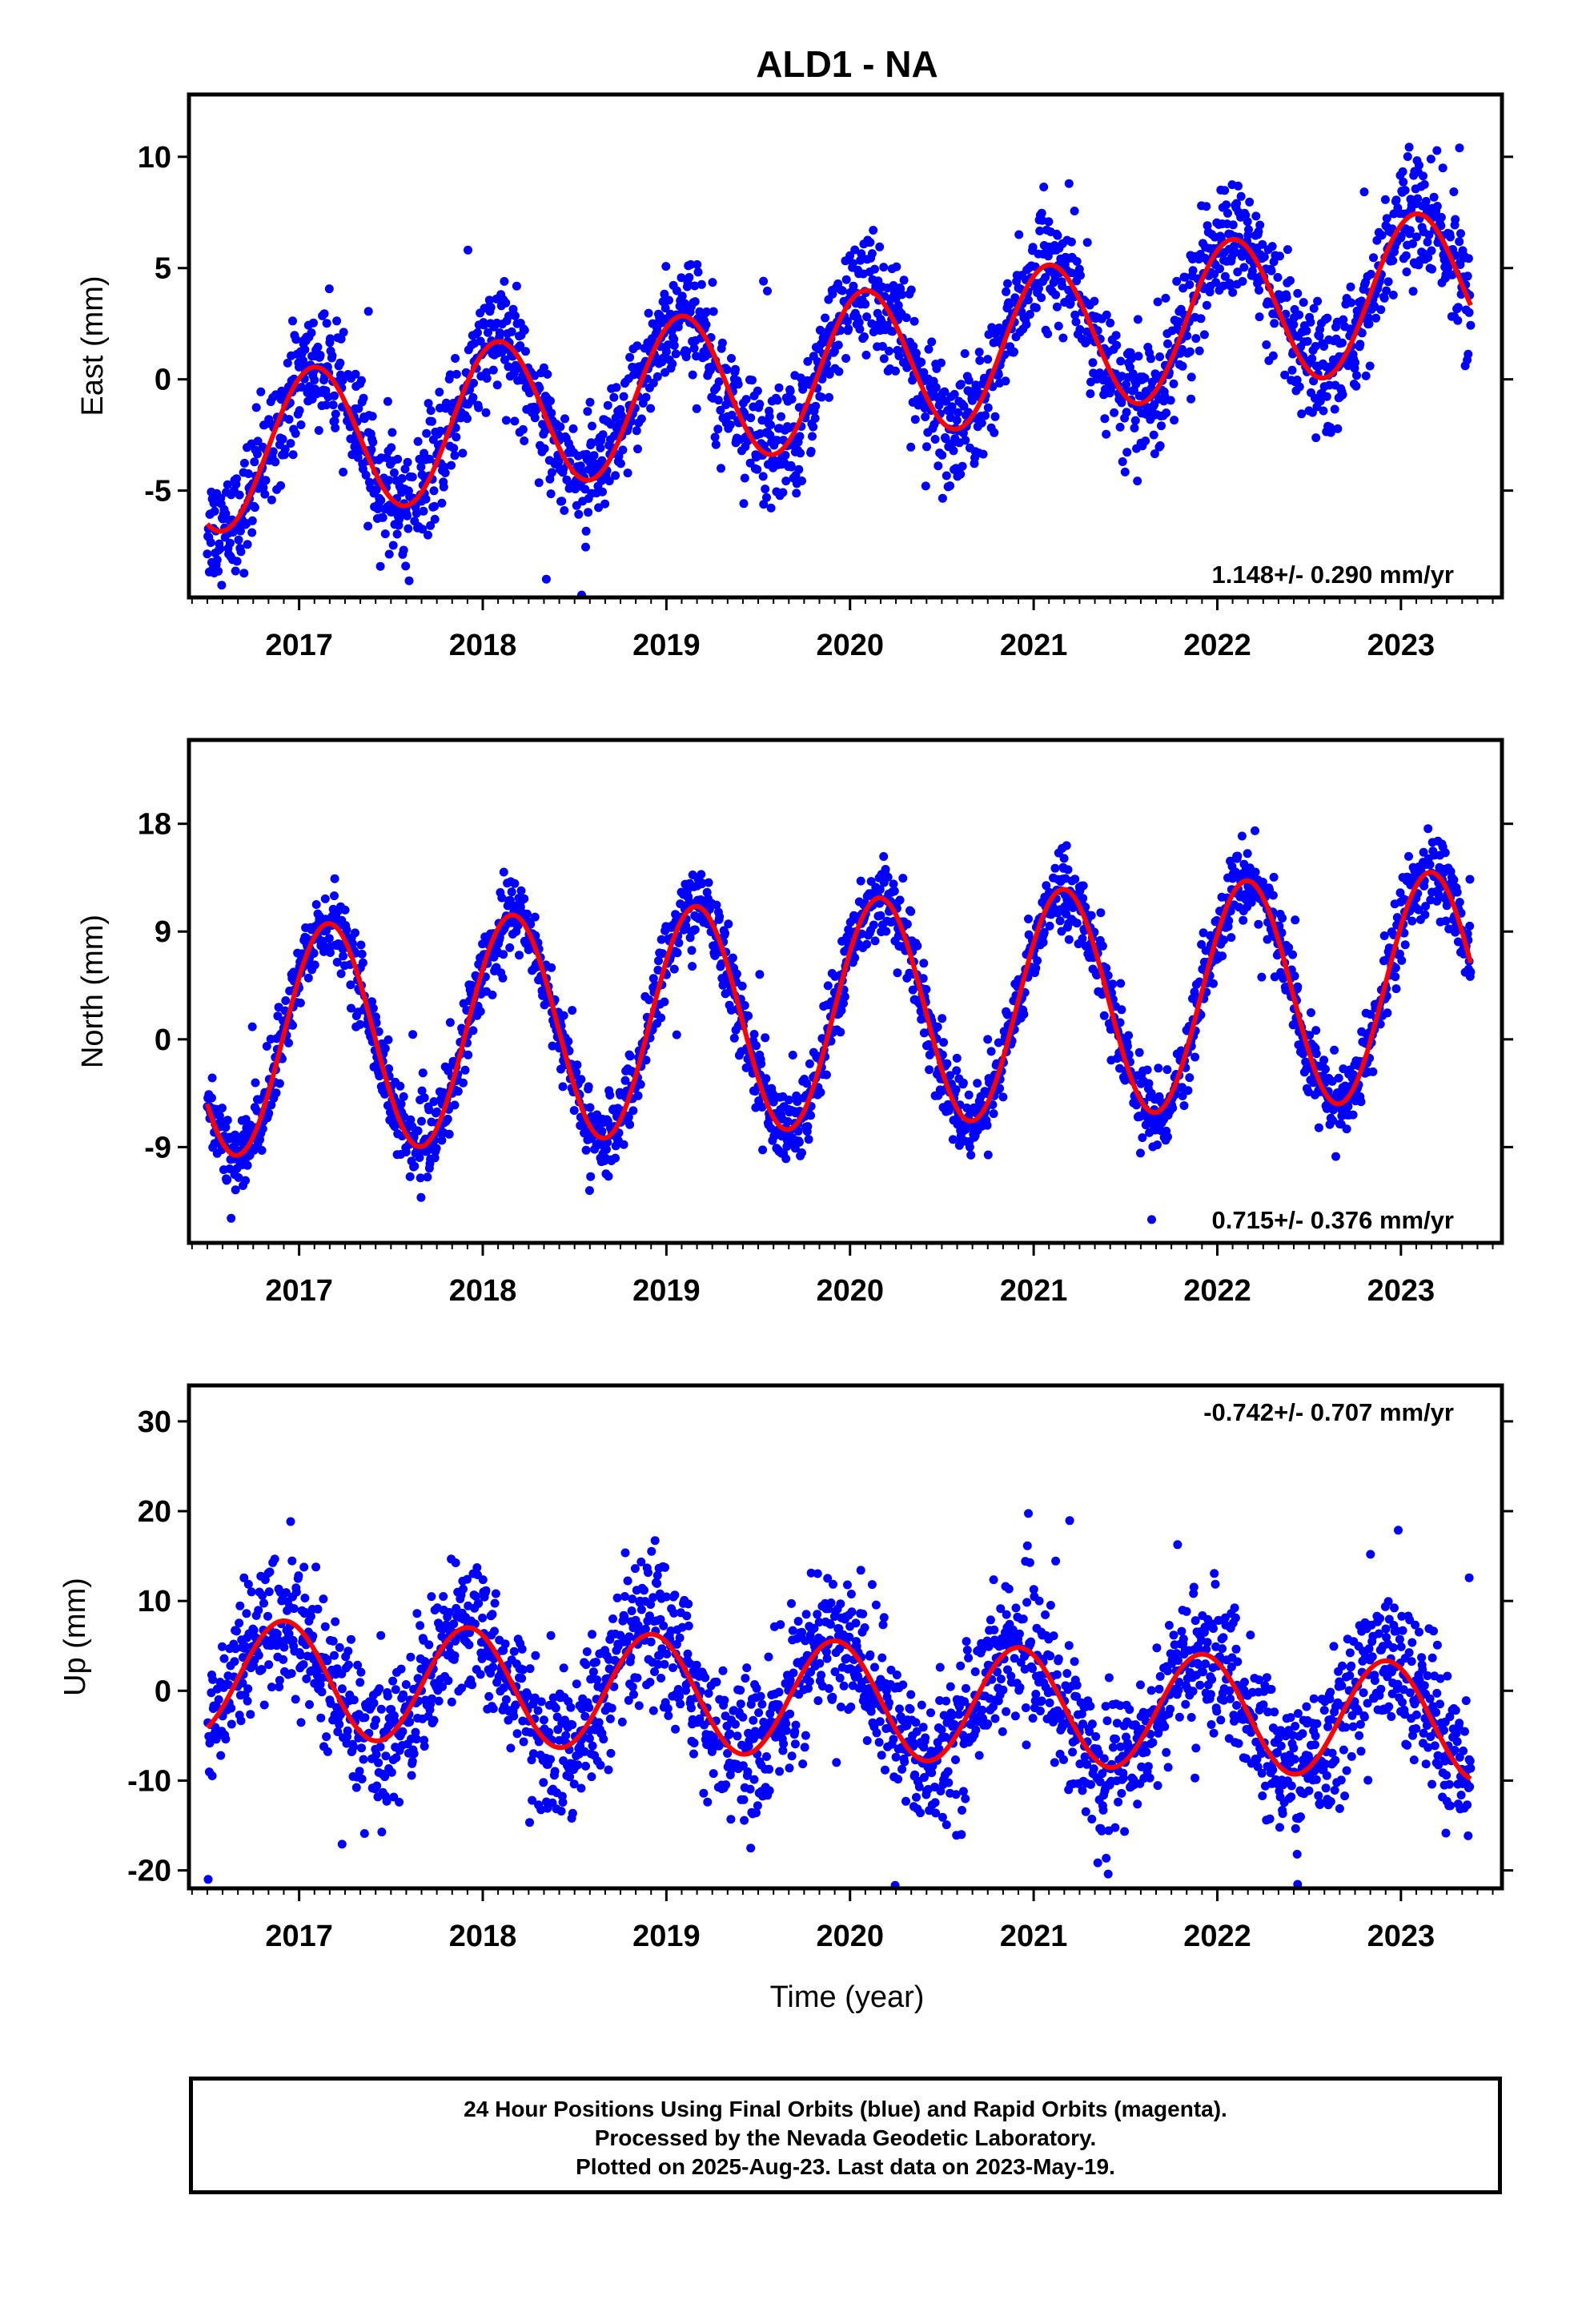 The width and height of the screenshot is (1582, 2324). I want to click on data-points, so click(840, 1024).